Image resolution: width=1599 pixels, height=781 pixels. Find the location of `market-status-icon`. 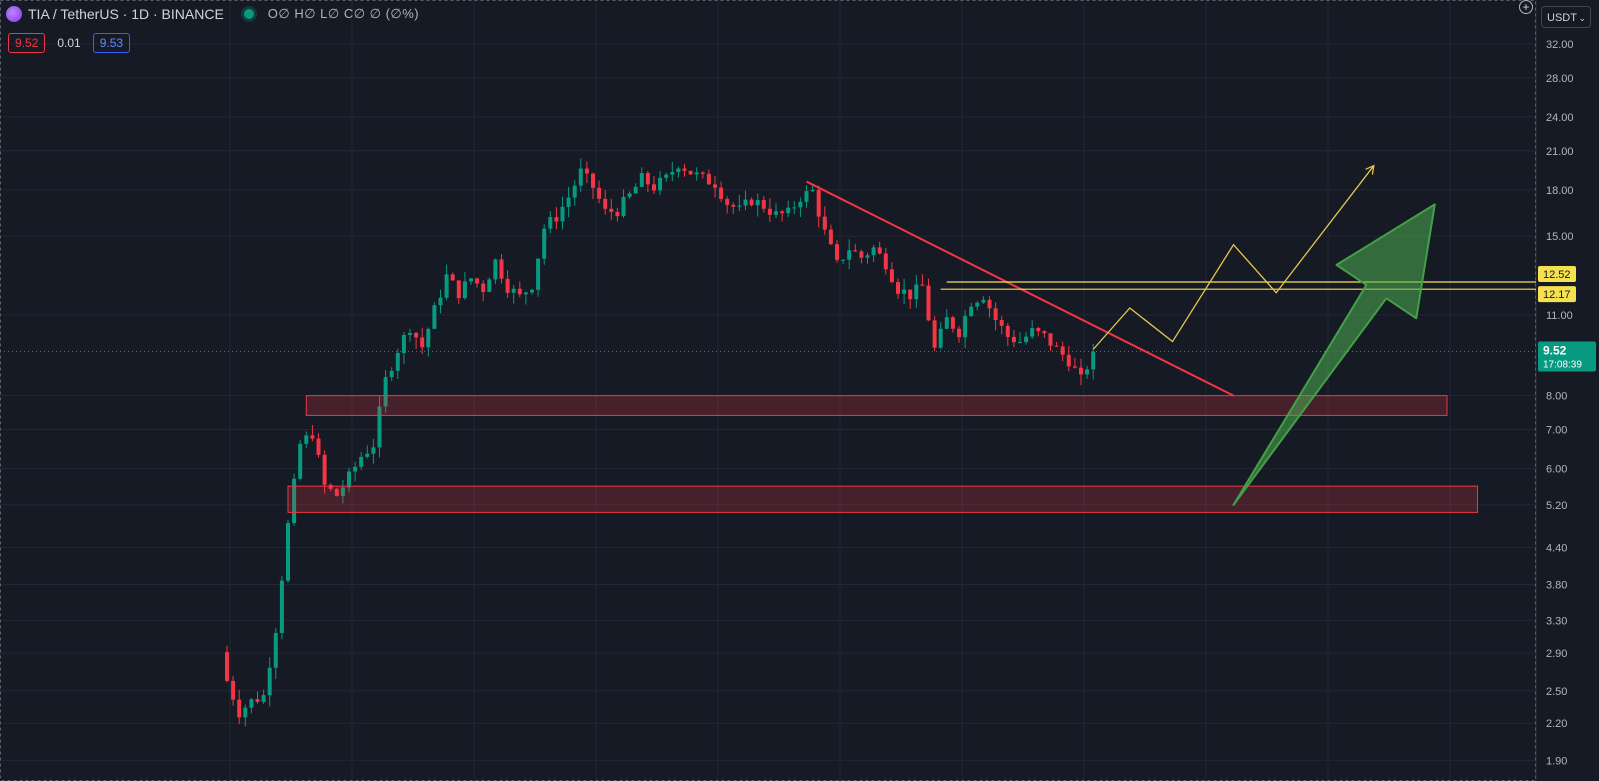

market-status-icon is located at coordinates (248, 14).